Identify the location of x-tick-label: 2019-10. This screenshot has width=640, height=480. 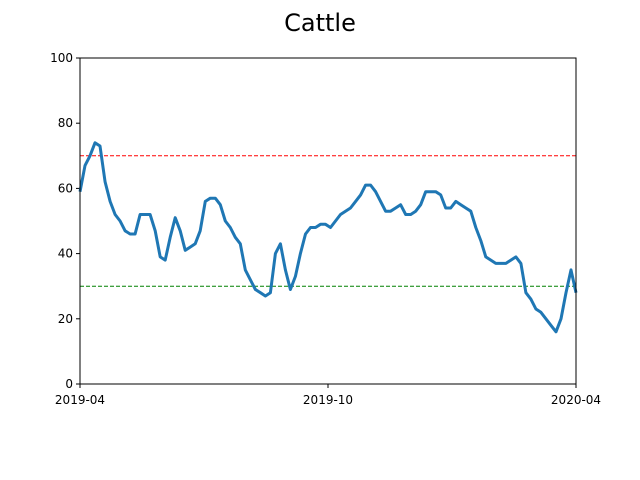
(328, 400).